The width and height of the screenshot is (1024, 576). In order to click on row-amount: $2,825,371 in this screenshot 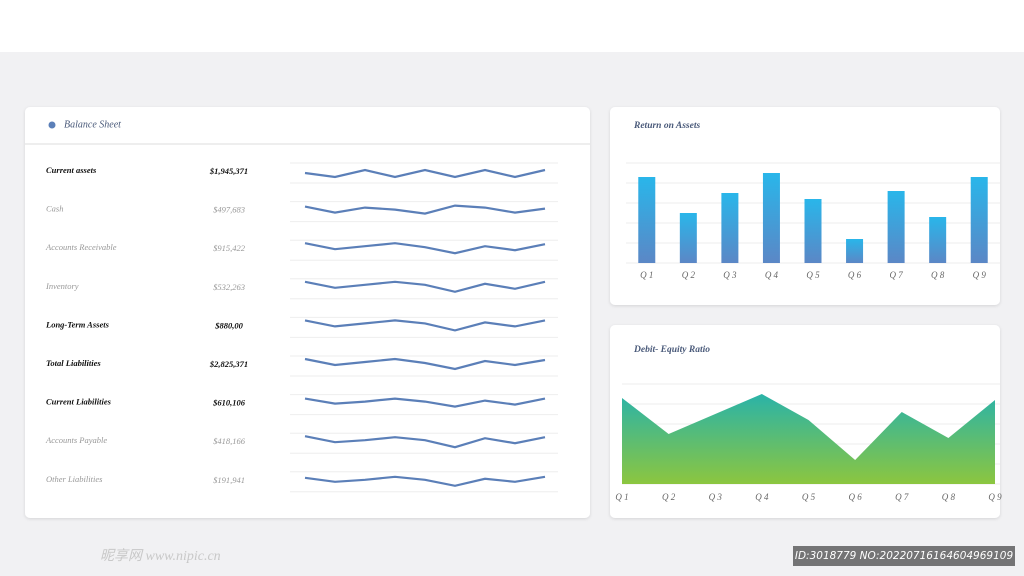, I will do `click(228, 364)`.